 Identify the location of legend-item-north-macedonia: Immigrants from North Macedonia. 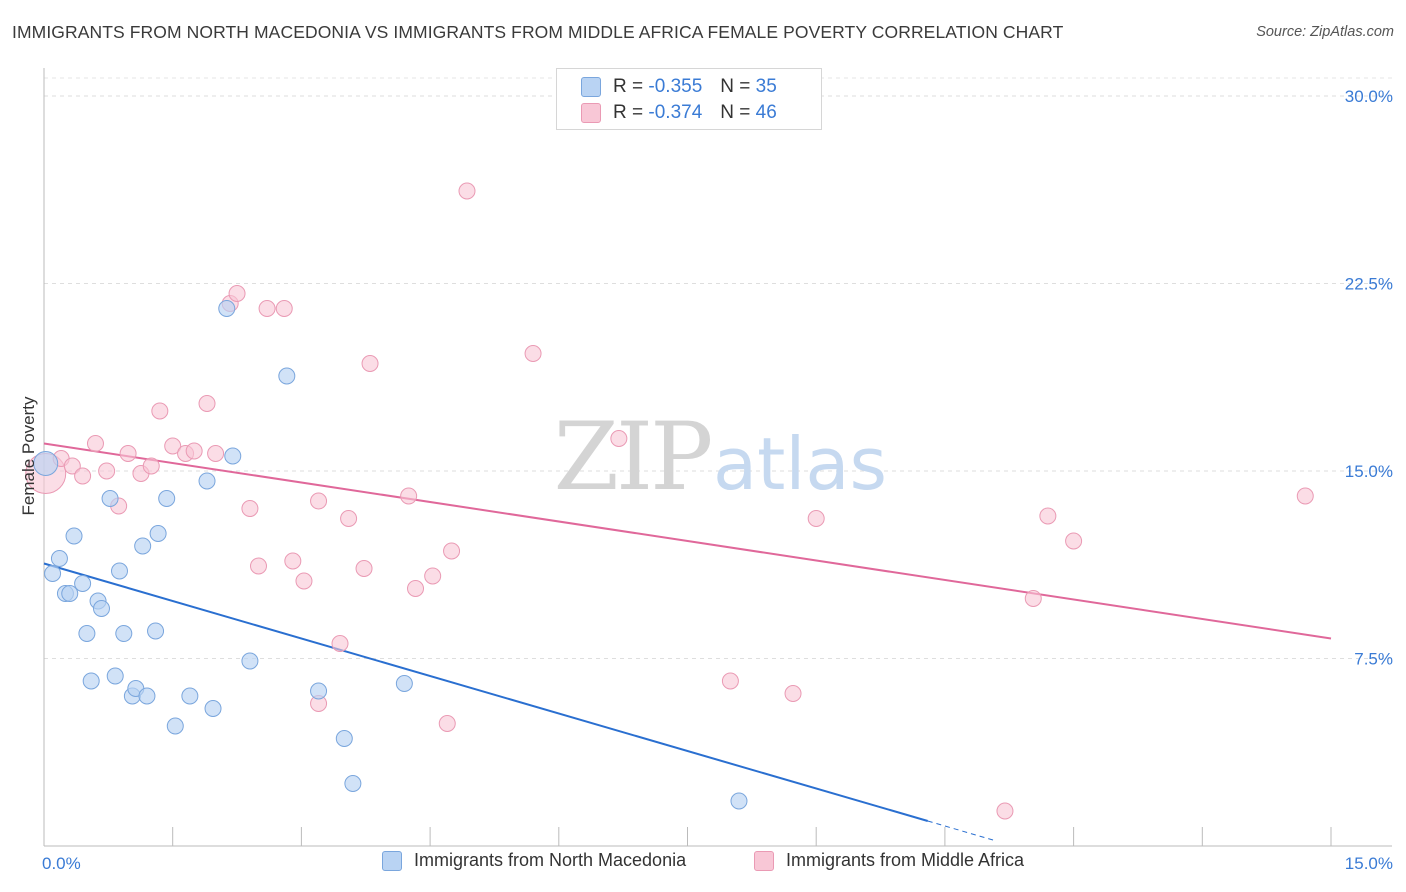
(534, 860).